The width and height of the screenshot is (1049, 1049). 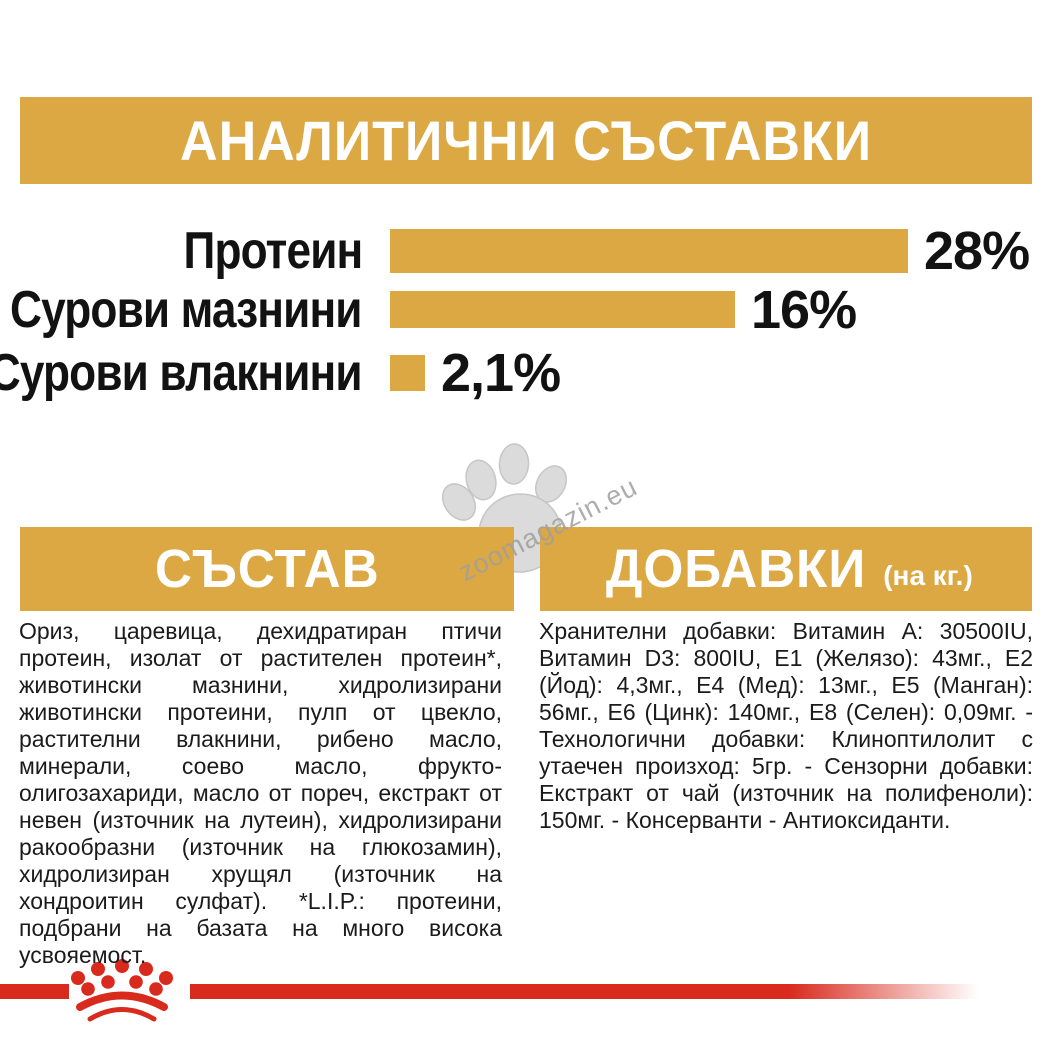 What do you see at coordinates (501, 373) in the screenshot?
I see `chart-value-label: 2,1%` at bounding box center [501, 373].